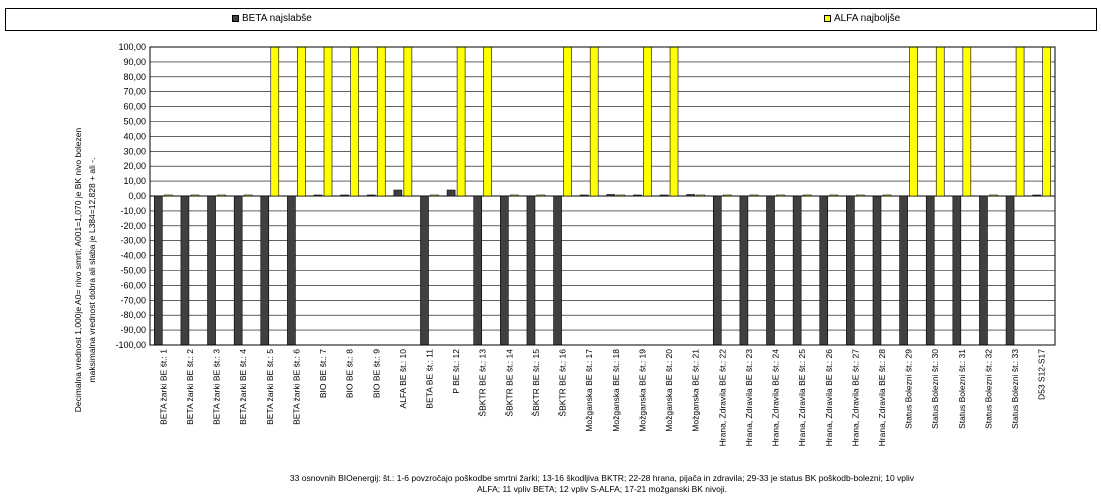 The image size is (1101, 503). What do you see at coordinates (323, 373) in the screenshot?
I see `x-tick-label: BIO BE št.: 7` at bounding box center [323, 373].